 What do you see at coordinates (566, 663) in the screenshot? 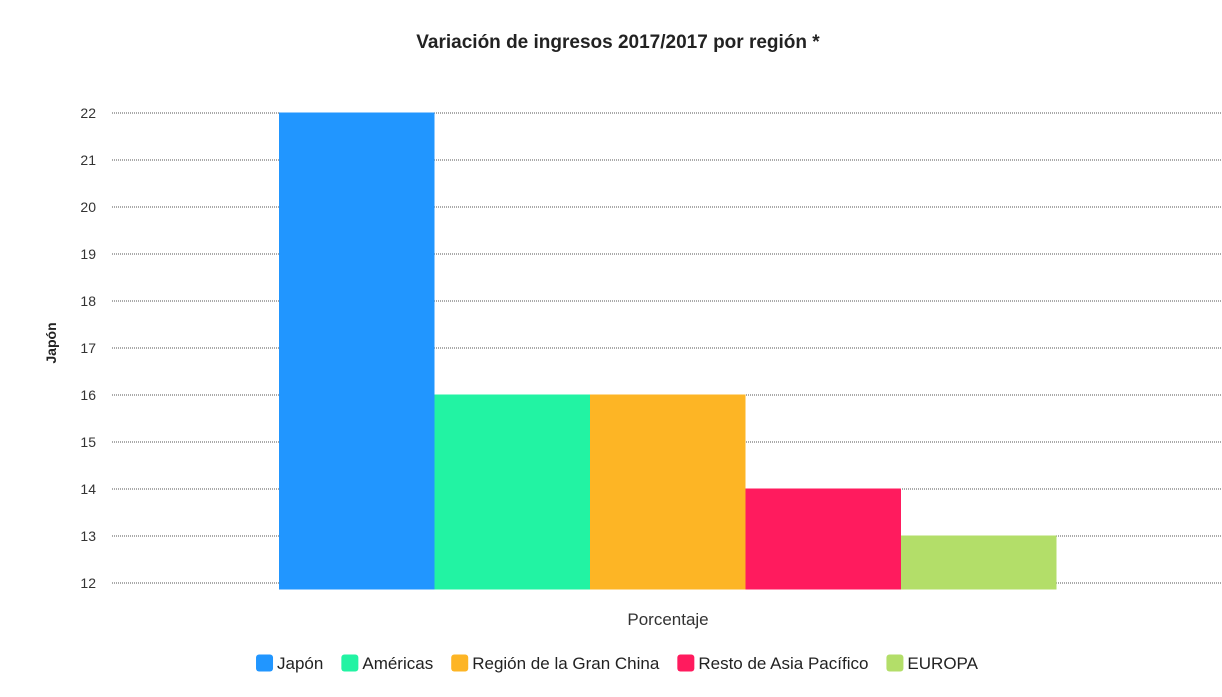
I see `legend-label: Región de la Gran China` at bounding box center [566, 663].